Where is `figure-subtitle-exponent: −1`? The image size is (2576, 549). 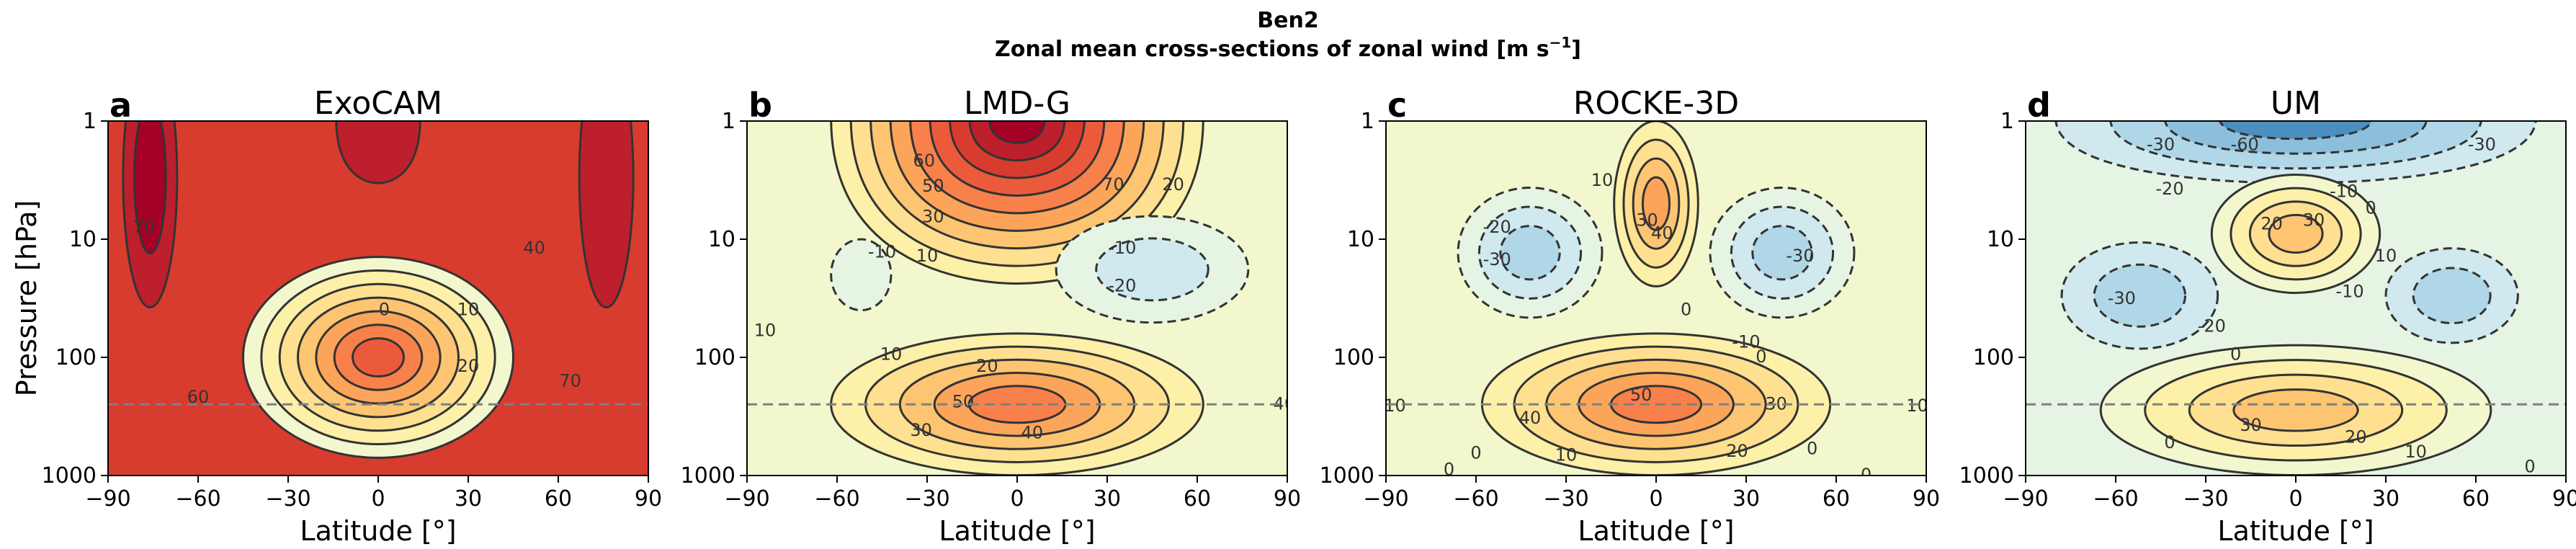
figure-subtitle-exponent: −1 is located at coordinates (1560, 43).